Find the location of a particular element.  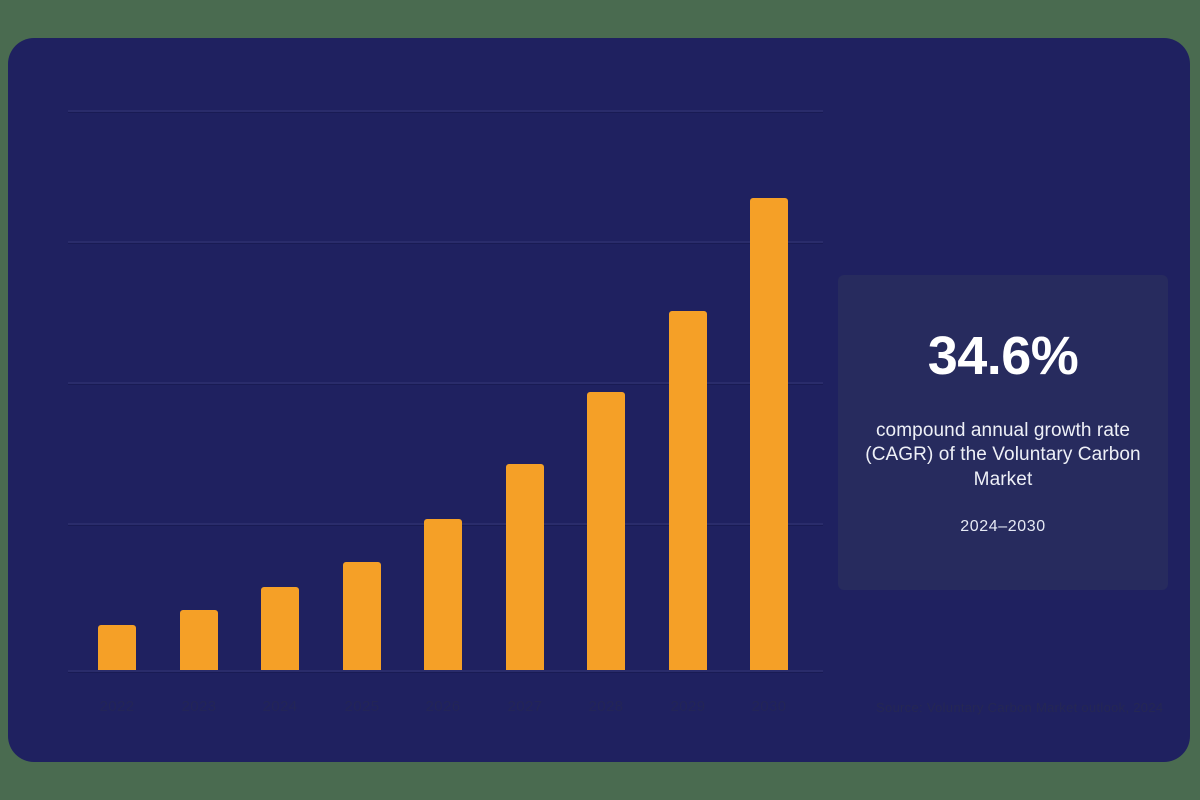

x-axis-baseline is located at coordinates (445, 671).